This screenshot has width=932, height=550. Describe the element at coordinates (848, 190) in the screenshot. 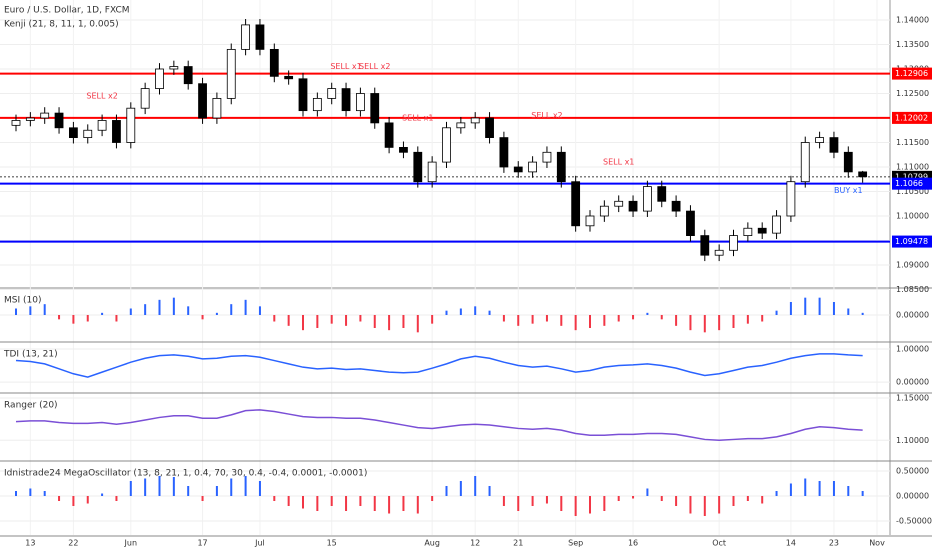

I see `signal-annotation: BUY x1` at that location.